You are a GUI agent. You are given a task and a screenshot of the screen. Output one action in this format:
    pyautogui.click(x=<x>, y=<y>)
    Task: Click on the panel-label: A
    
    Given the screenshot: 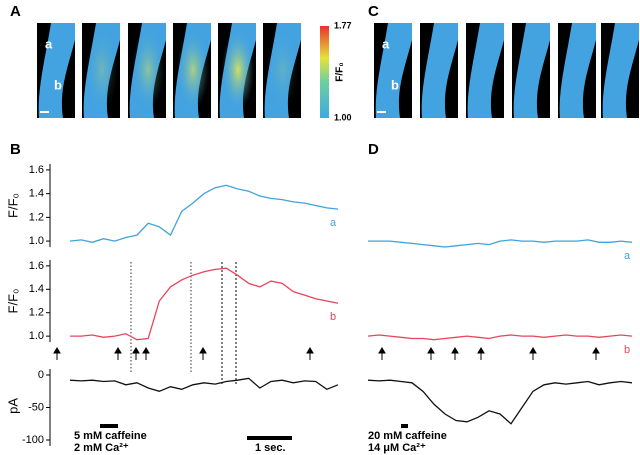 What is the action you would take?
    pyautogui.click(x=15, y=11)
    